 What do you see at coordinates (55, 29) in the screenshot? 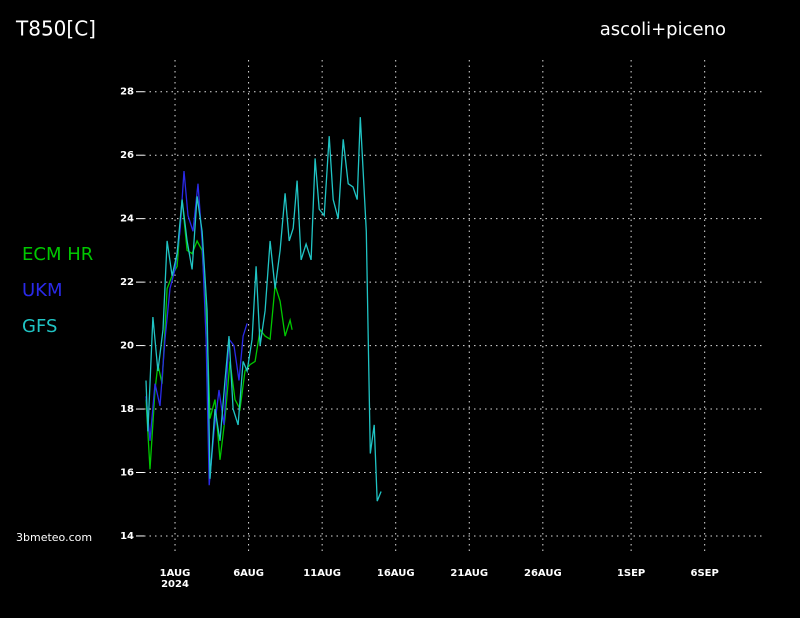
I see `chart-title: T850[C]` at bounding box center [55, 29].